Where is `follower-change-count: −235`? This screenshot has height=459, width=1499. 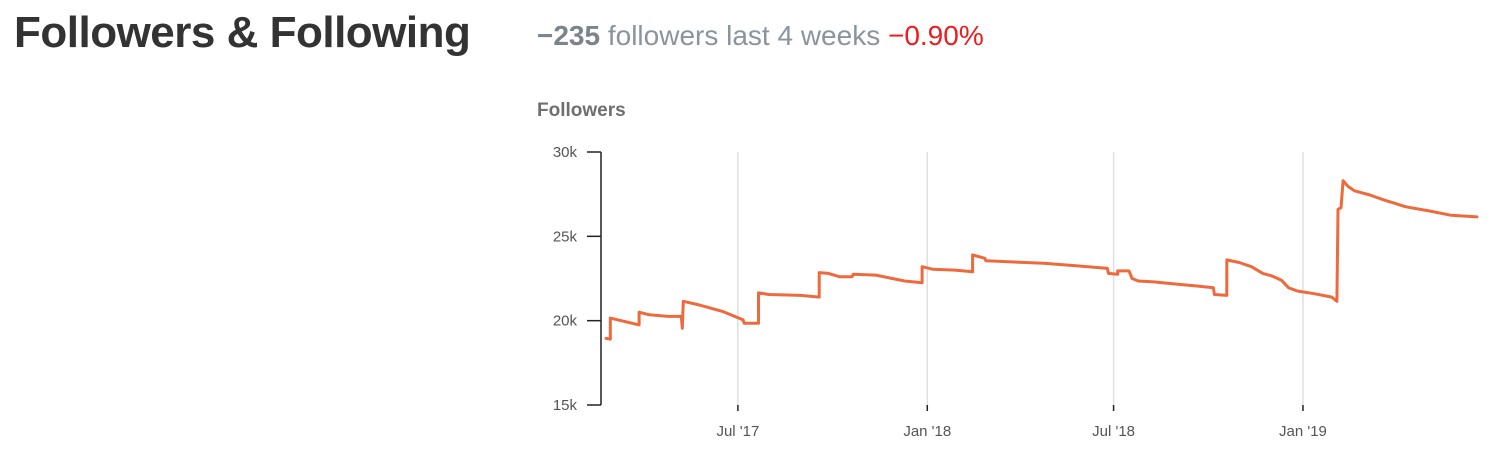
follower-change-count: −235 is located at coordinates (569, 35).